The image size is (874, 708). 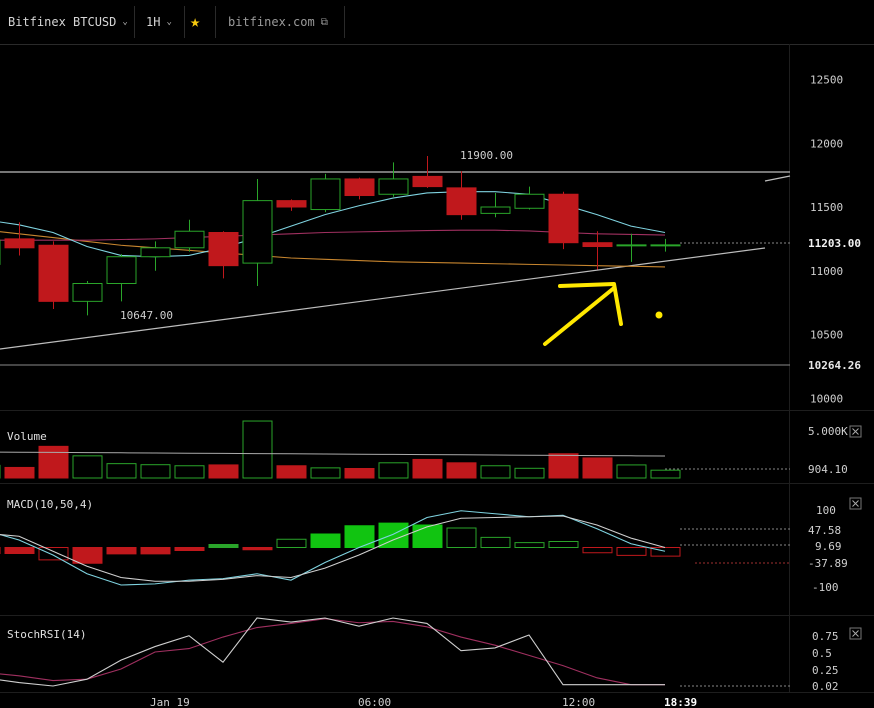 What do you see at coordinates (825, 670) in the screenshot?
I see `stochrsi-tick: 0.25` at bounding box center [825, 670].